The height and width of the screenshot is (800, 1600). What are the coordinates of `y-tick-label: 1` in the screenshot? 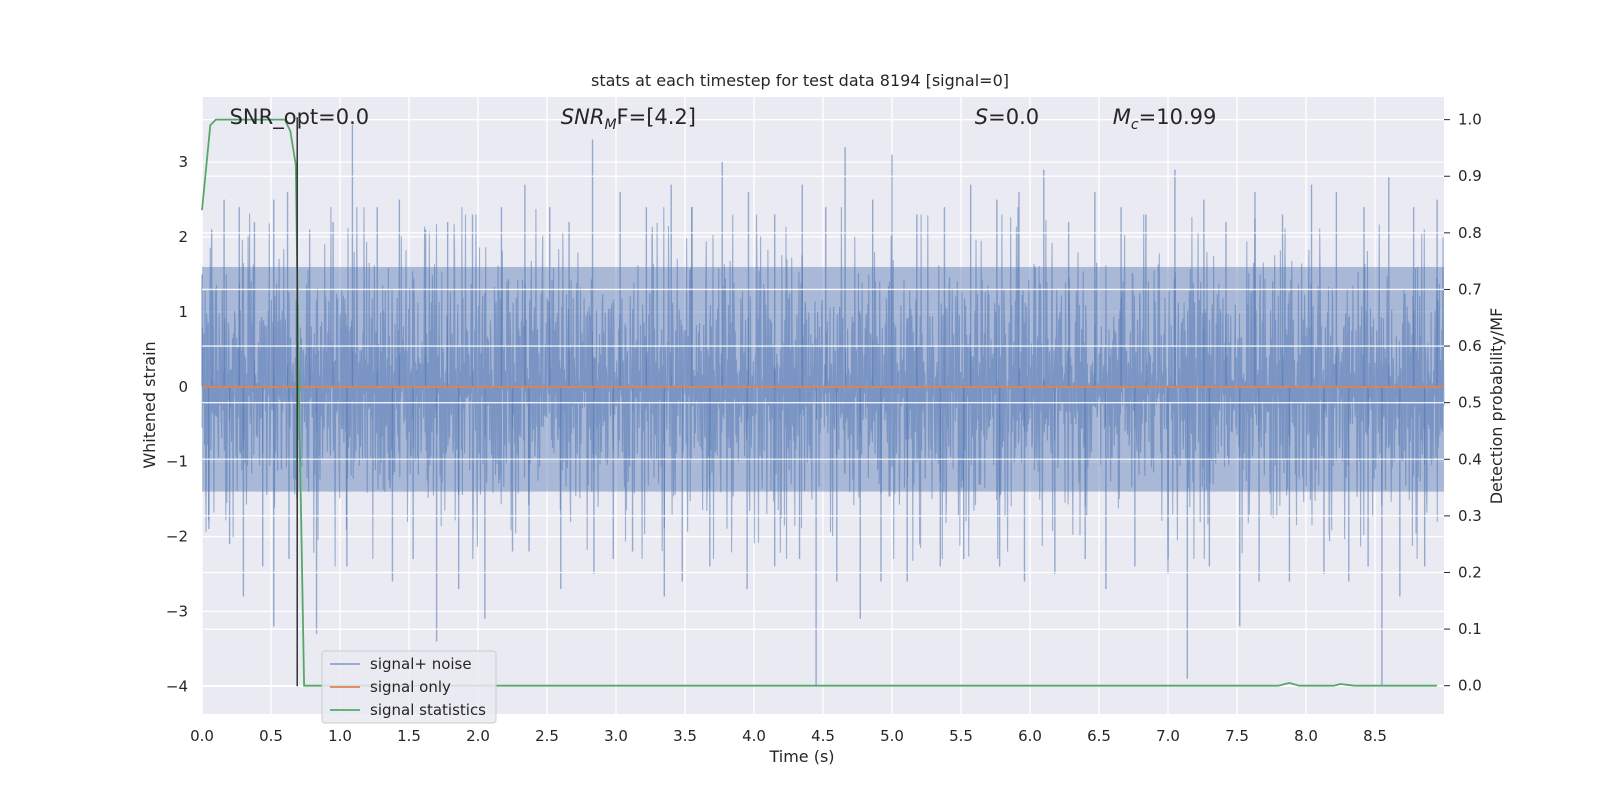 It's located at (183, 312).